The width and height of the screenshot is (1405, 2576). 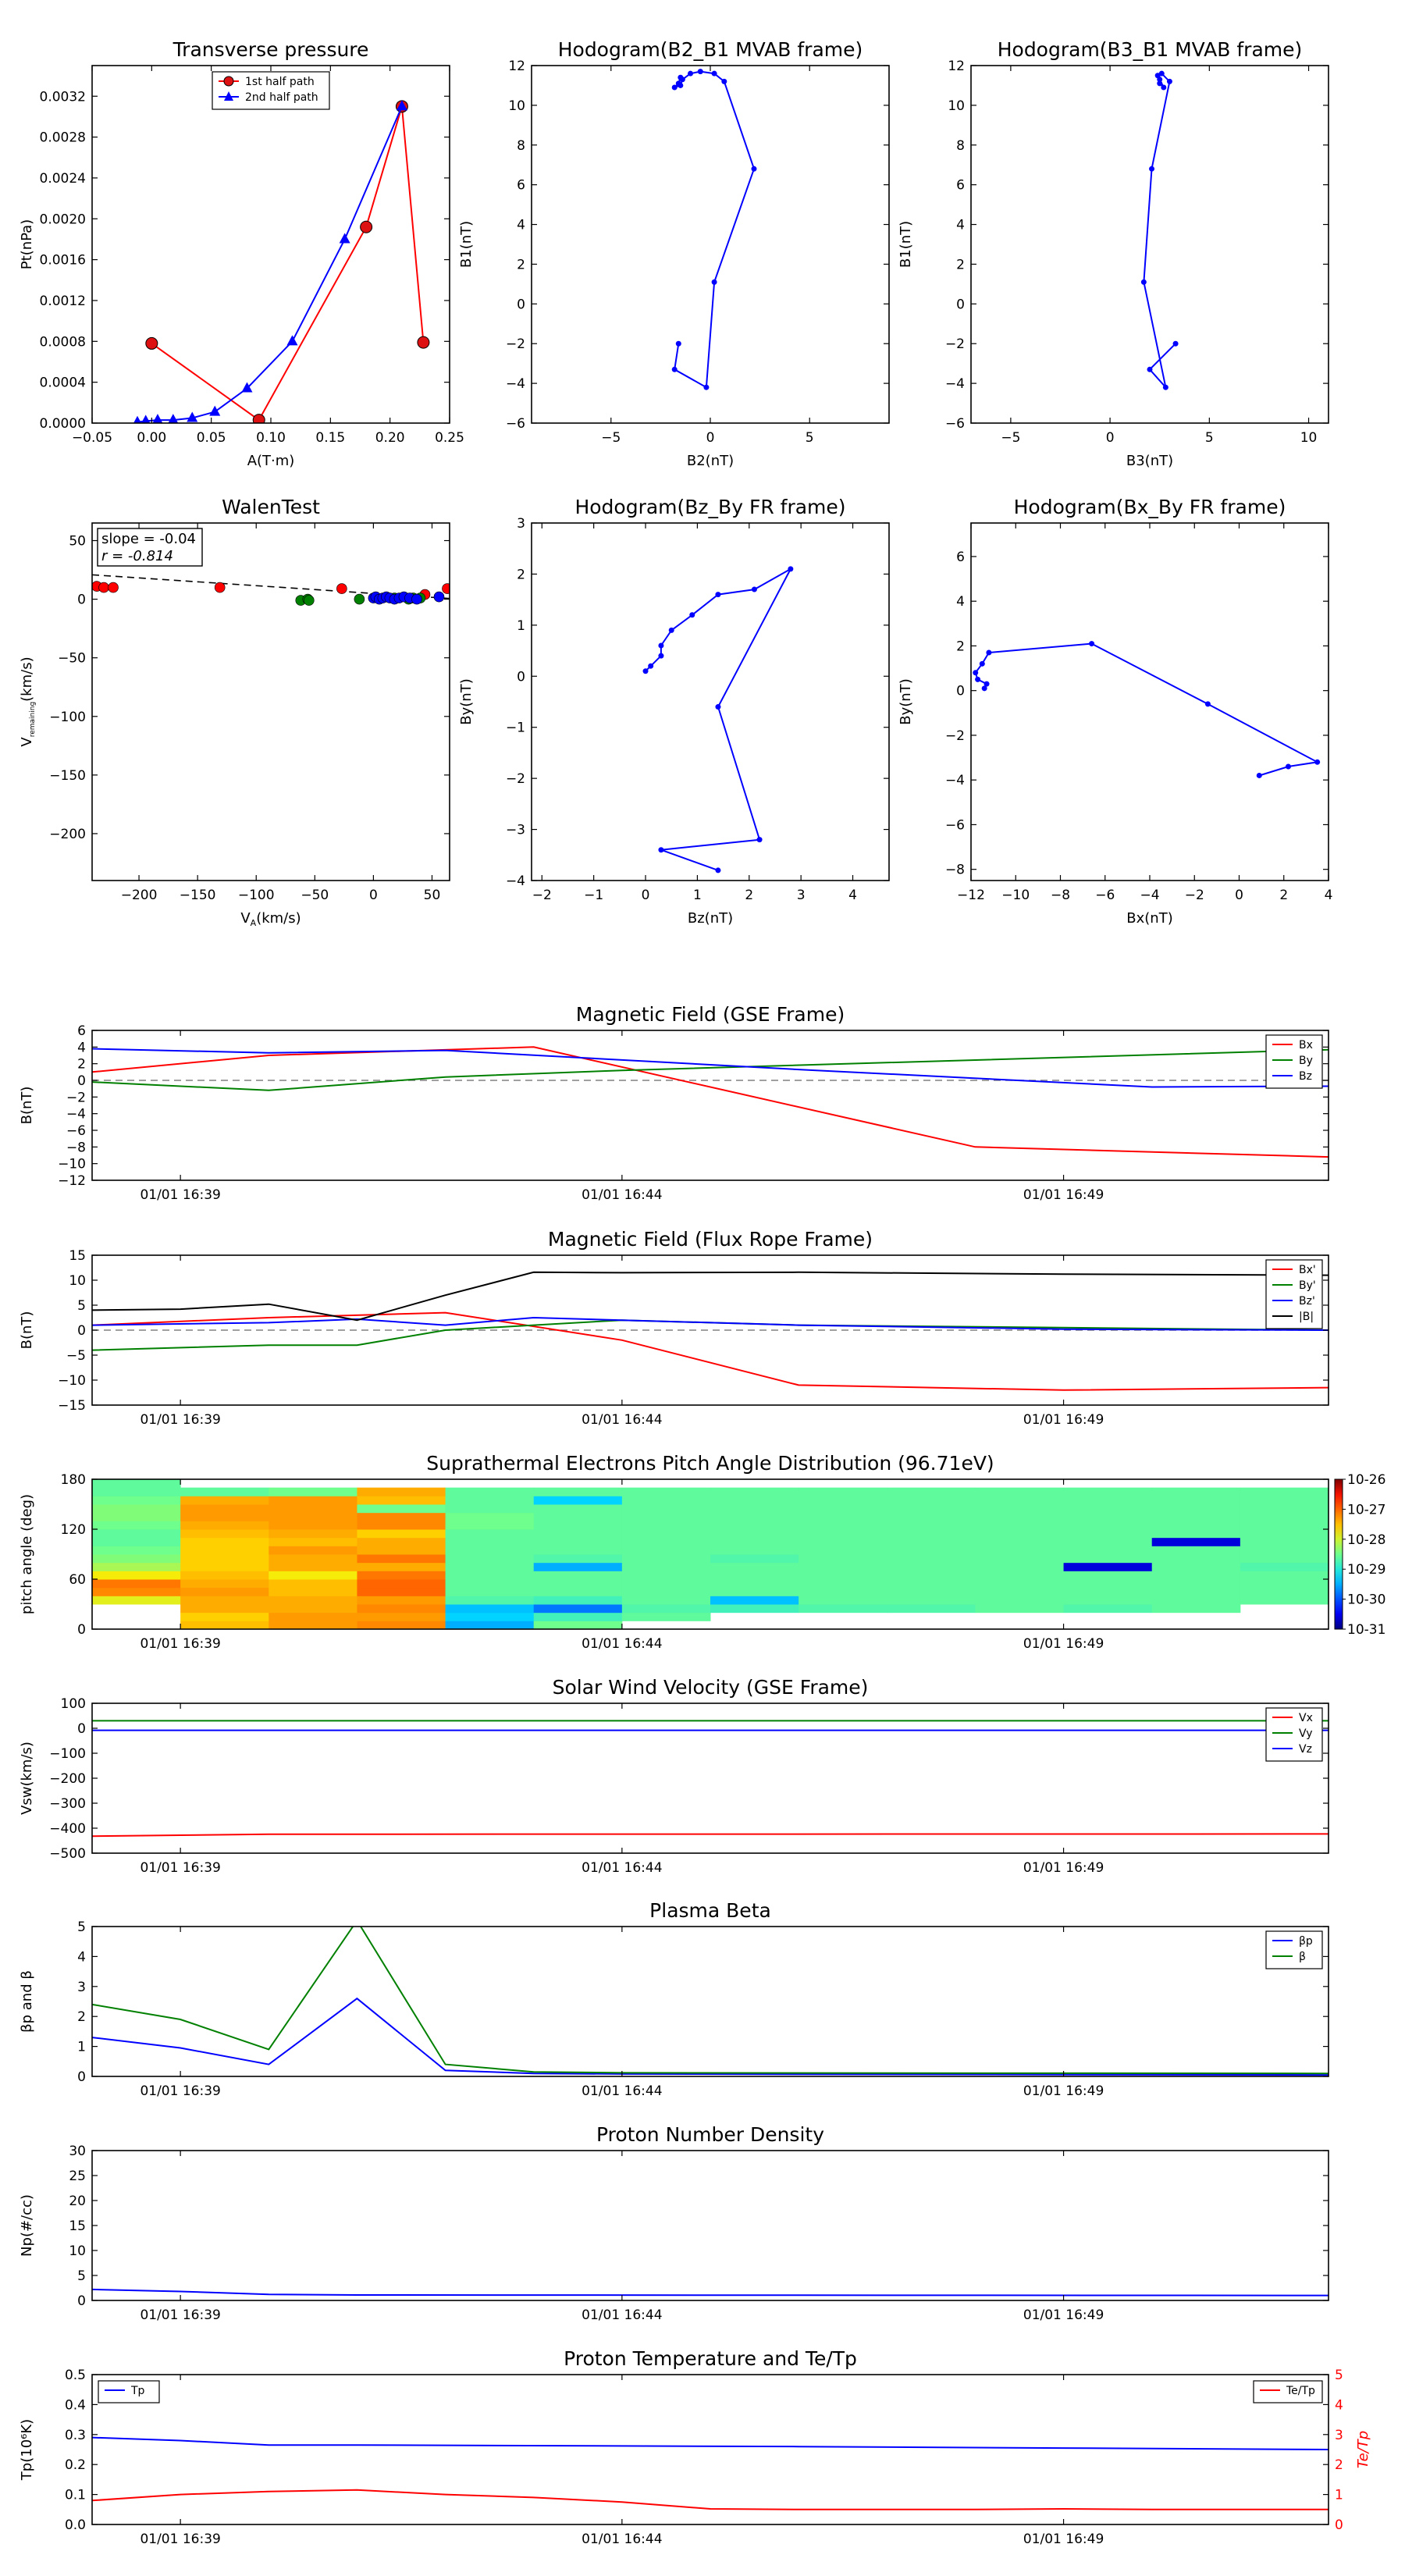 I want to click on y-tick-label: −4, so click(x=955, y=384).